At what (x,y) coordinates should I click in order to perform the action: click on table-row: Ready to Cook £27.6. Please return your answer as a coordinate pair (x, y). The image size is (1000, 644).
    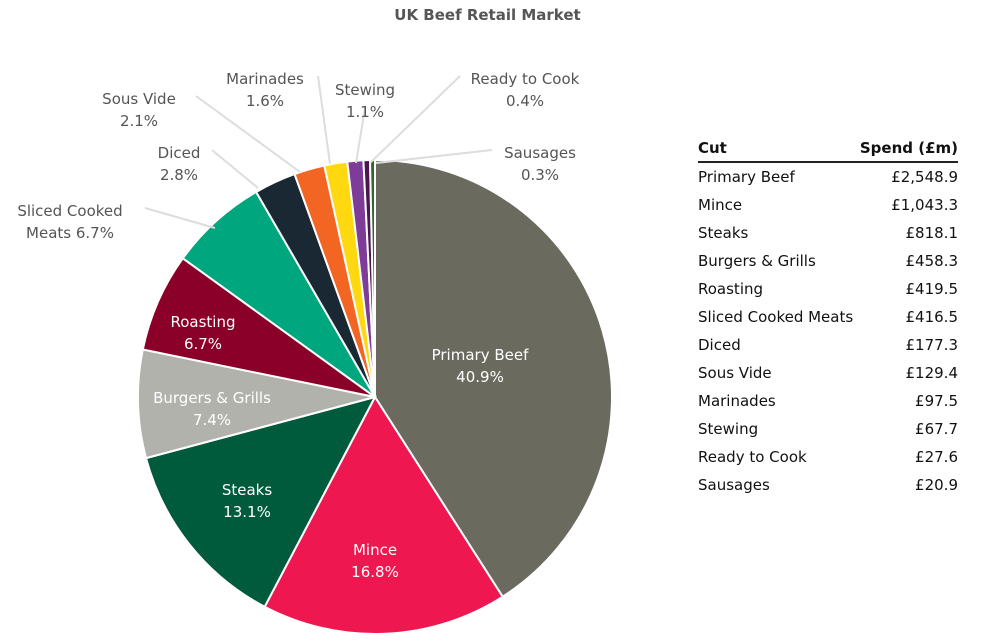
    Looking at the image, I should click on (828, 457).